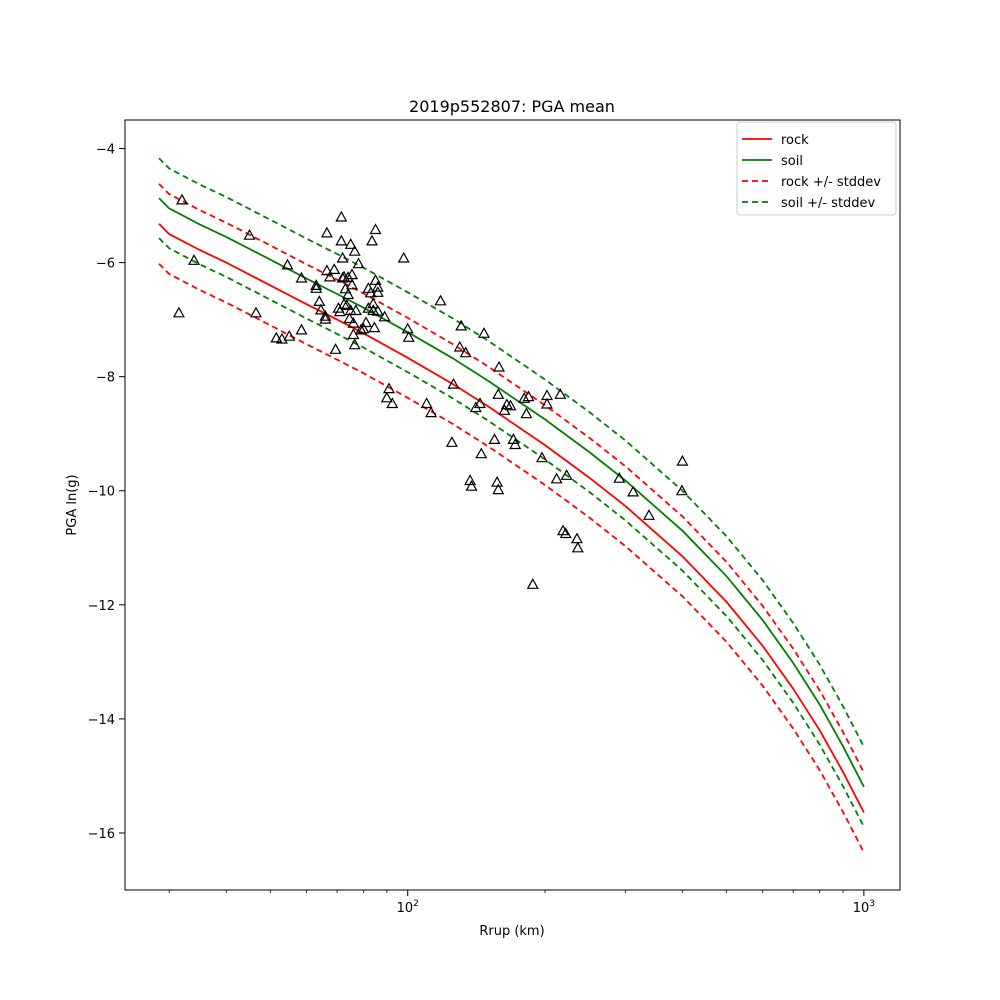 The width and height of the screenshot is (1000, 1000). What do you see at coordinates (101, 606) in the screenshot?
I see `y-tick-label: −12` at bounding box center [101, 606].